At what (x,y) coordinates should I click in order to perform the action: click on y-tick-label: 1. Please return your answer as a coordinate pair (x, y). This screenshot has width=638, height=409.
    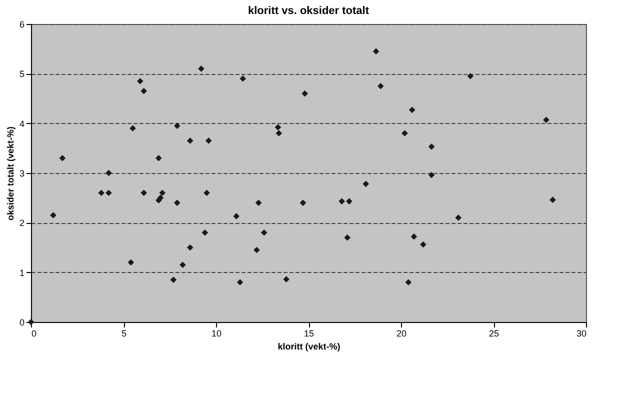
    Looking at the image, I should click on (21, 273).